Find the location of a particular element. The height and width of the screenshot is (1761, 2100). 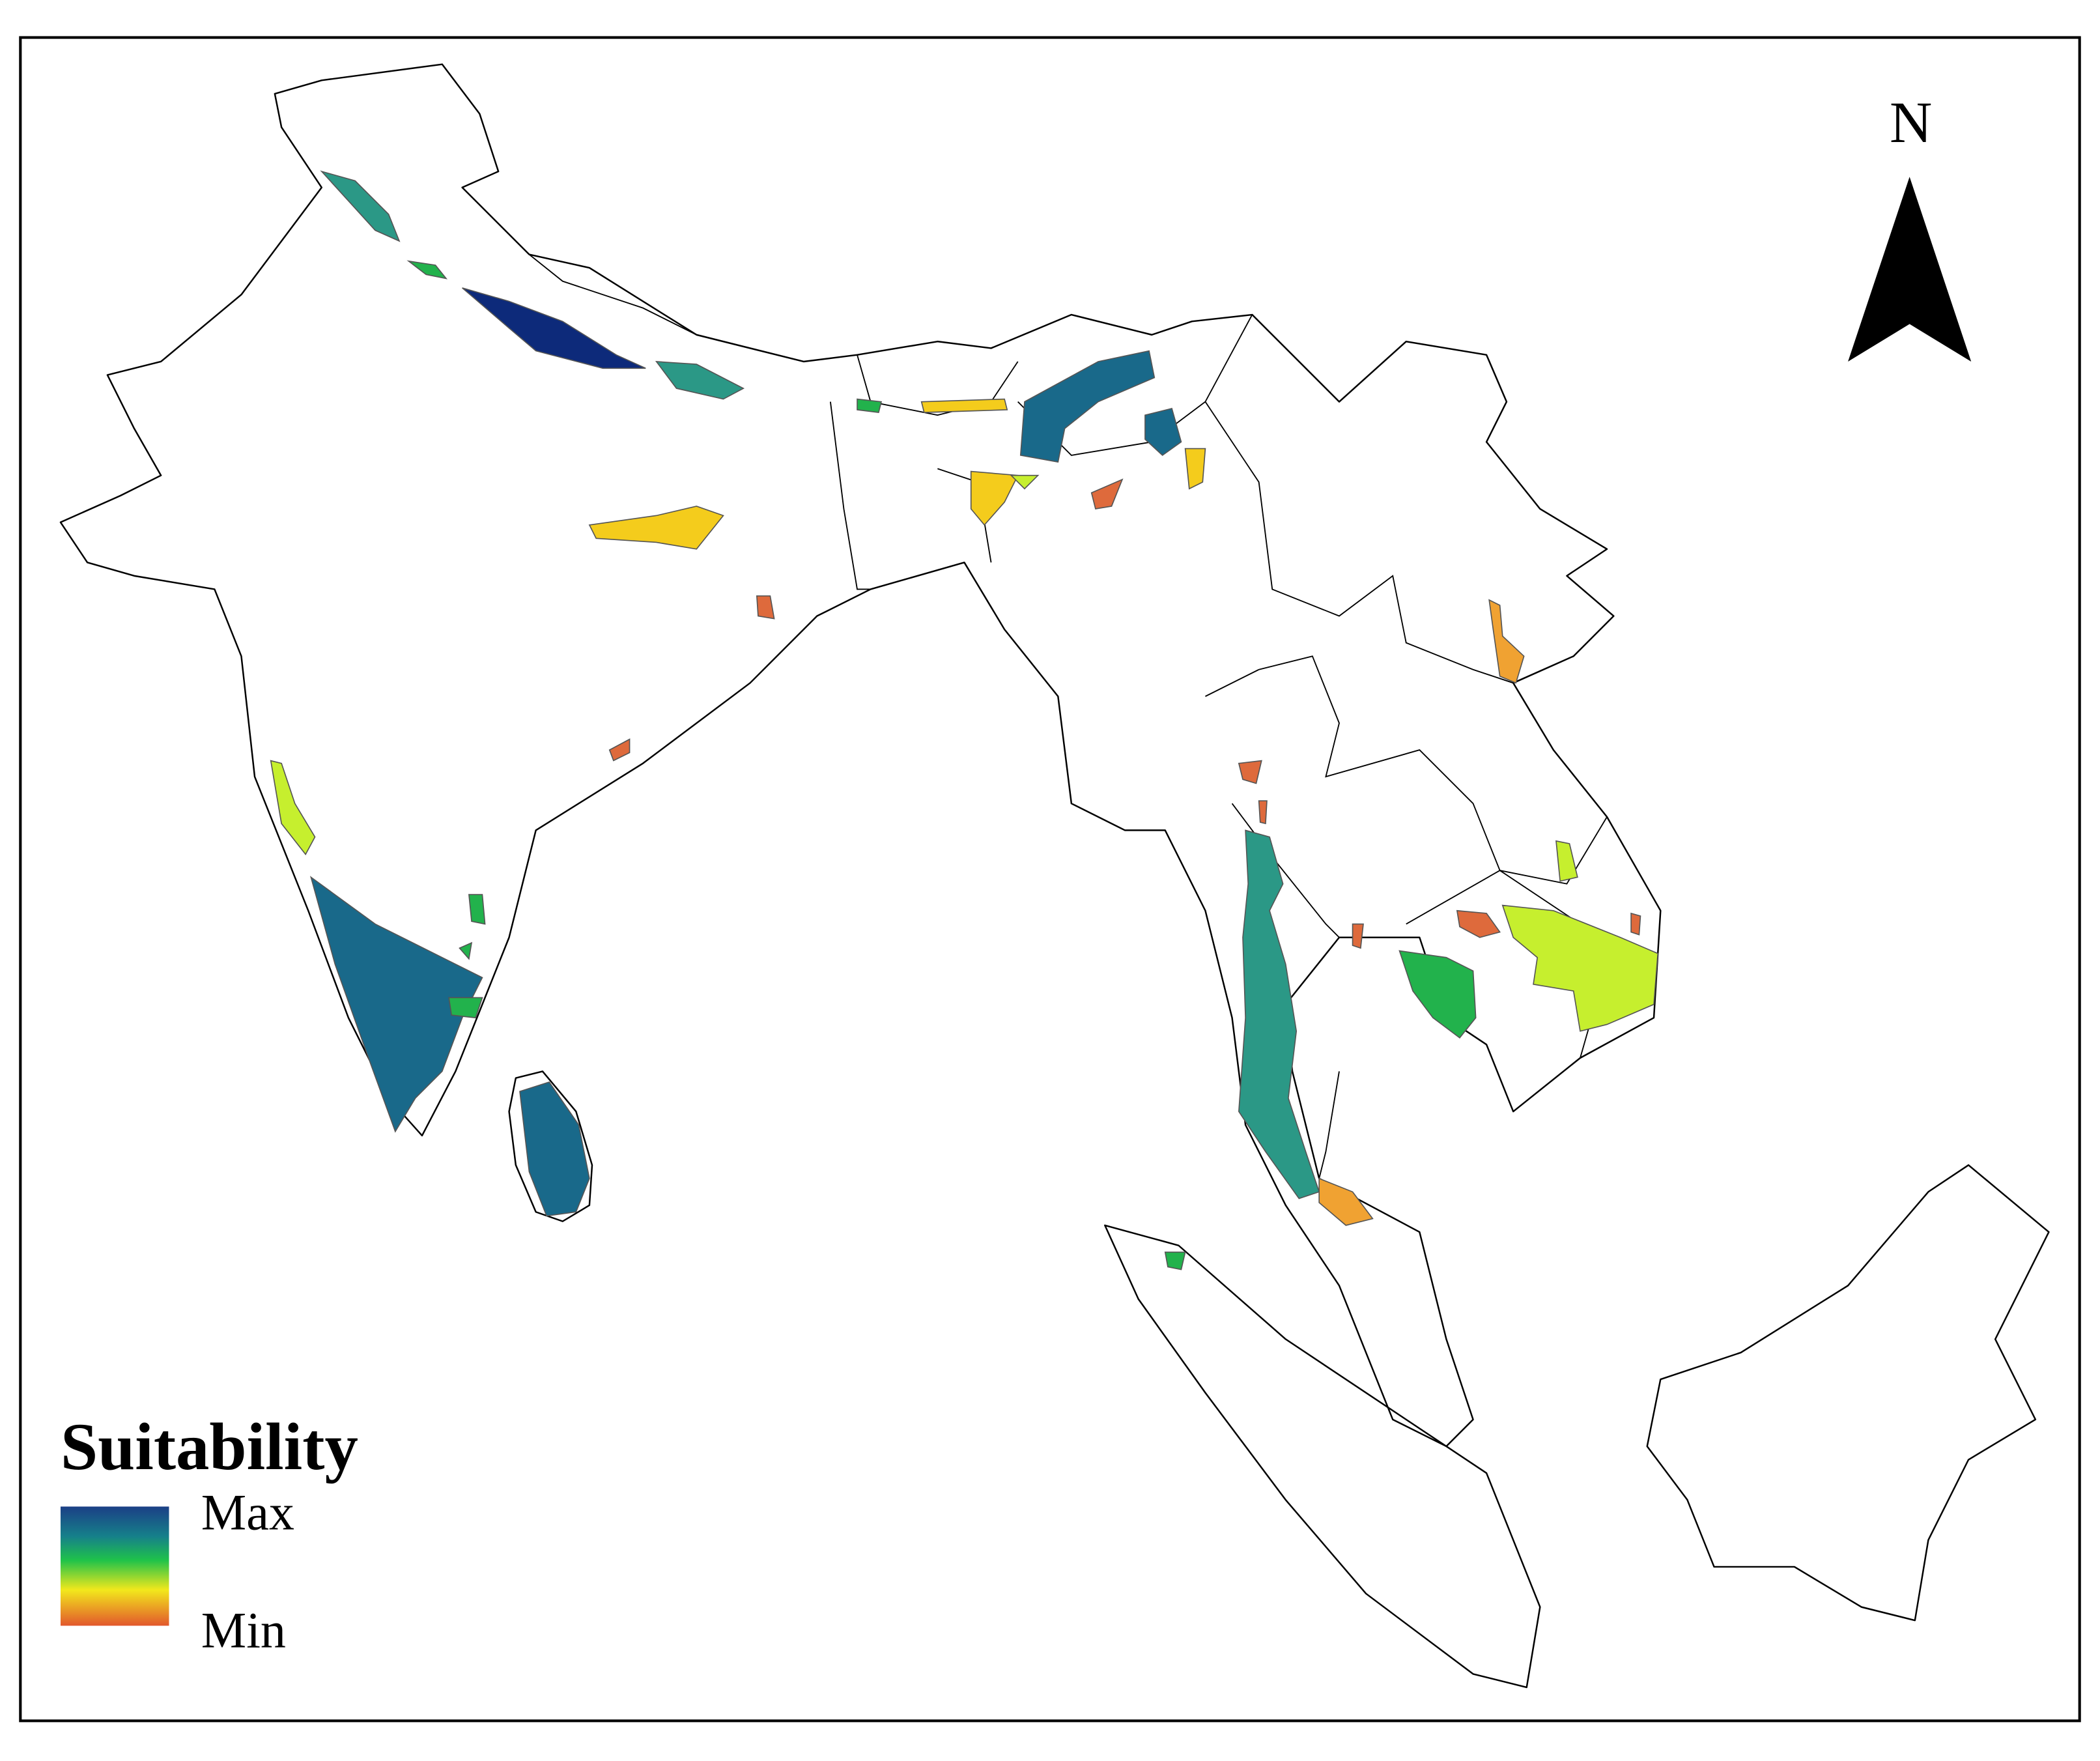

sri-lanka-outline is located at coordinates (550, 1146).